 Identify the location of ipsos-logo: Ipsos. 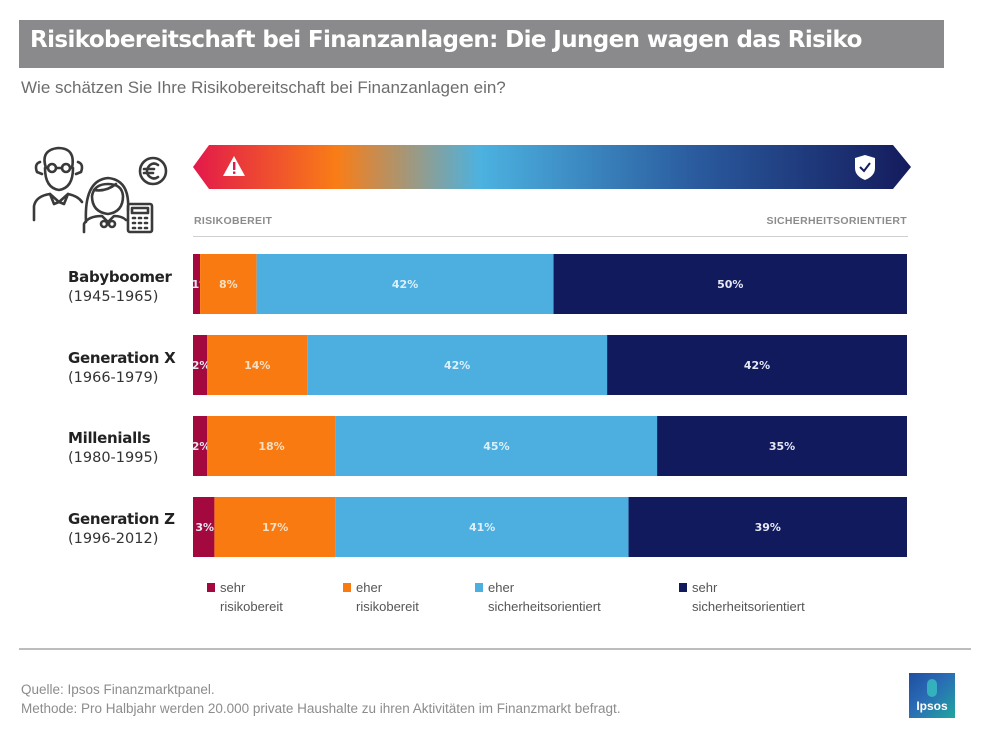
(932, 695).